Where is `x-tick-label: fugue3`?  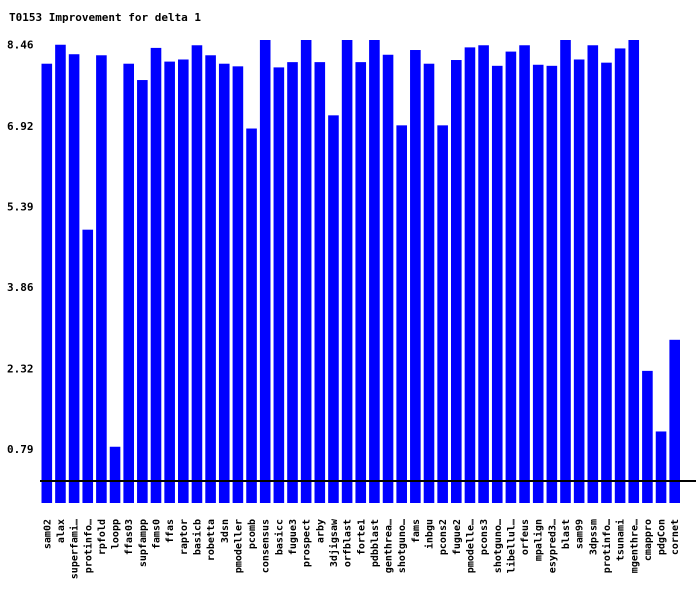 x-tick-label: fugue3 is located at coordinates (293, 537).